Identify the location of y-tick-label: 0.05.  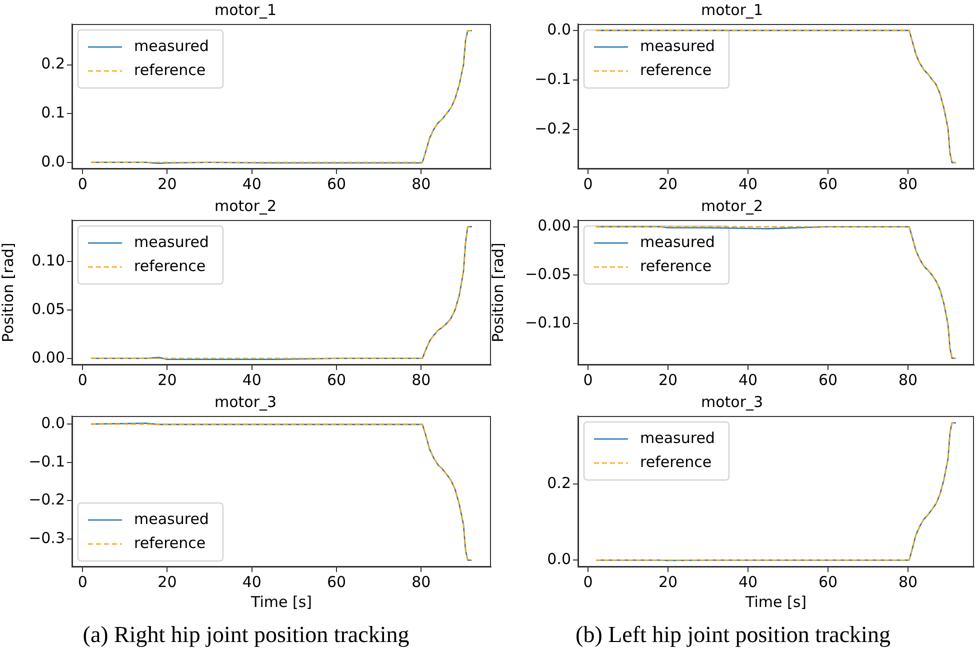
(48, 309).